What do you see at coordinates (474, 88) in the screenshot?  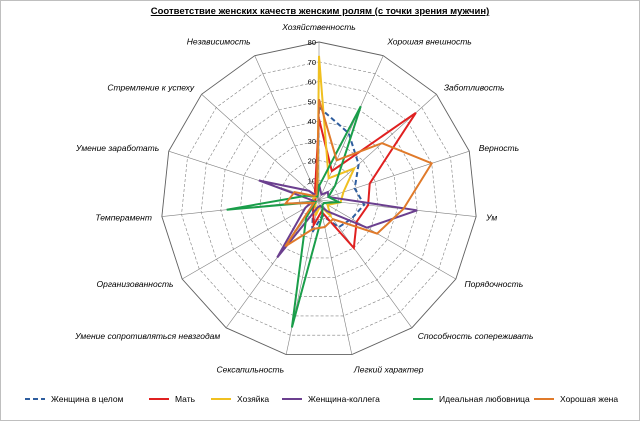 I see `axis-label: Заботливость` at bounding box center [474, 88].